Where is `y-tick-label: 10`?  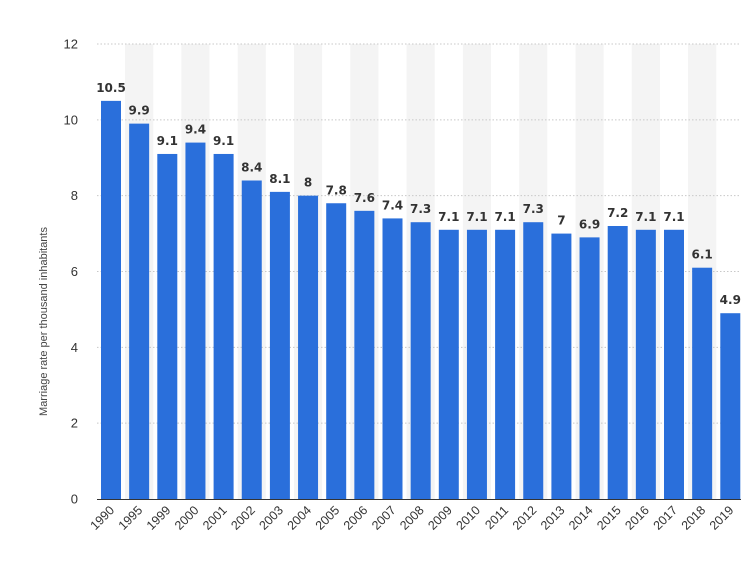
y-tick-label: 10 is located at coordinates (71, 119).